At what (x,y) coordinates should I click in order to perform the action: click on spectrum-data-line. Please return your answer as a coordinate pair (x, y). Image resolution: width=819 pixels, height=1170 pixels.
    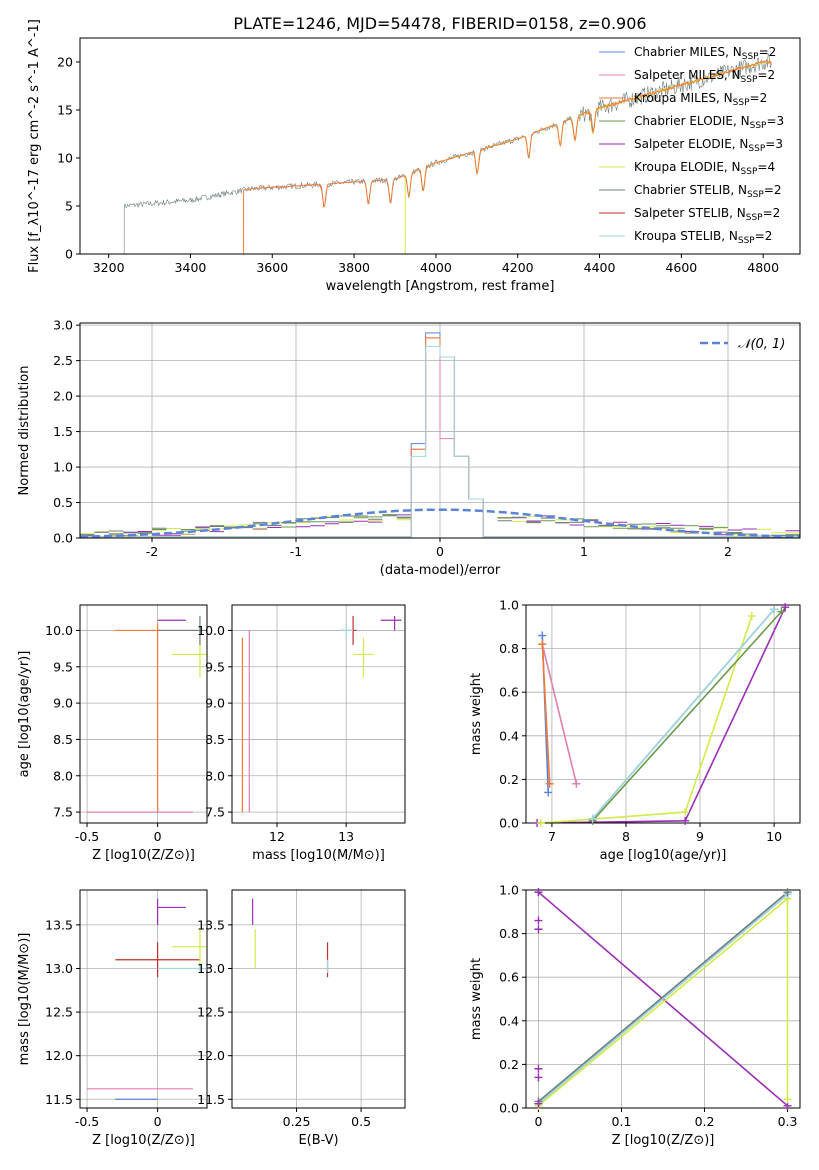
    Looking at the image, I should click on (447, 153).